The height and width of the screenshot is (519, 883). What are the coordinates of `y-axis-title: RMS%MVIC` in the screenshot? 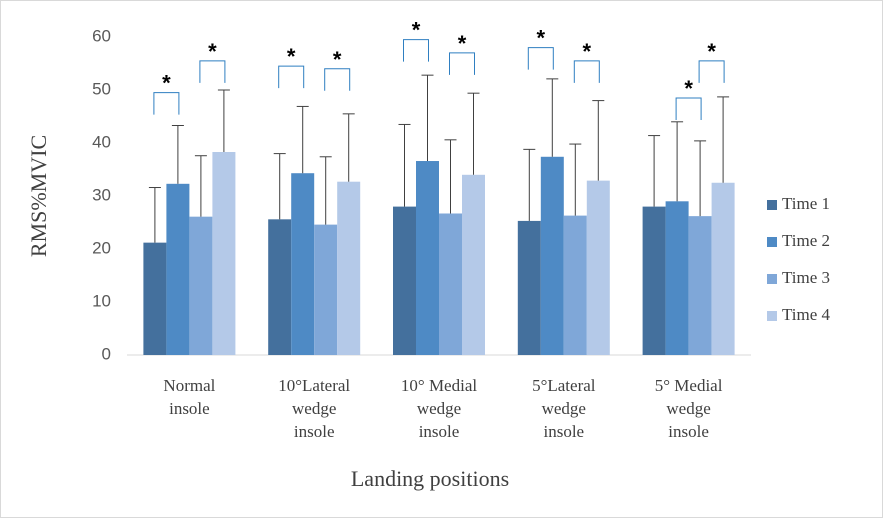 It's located at (38, 196).